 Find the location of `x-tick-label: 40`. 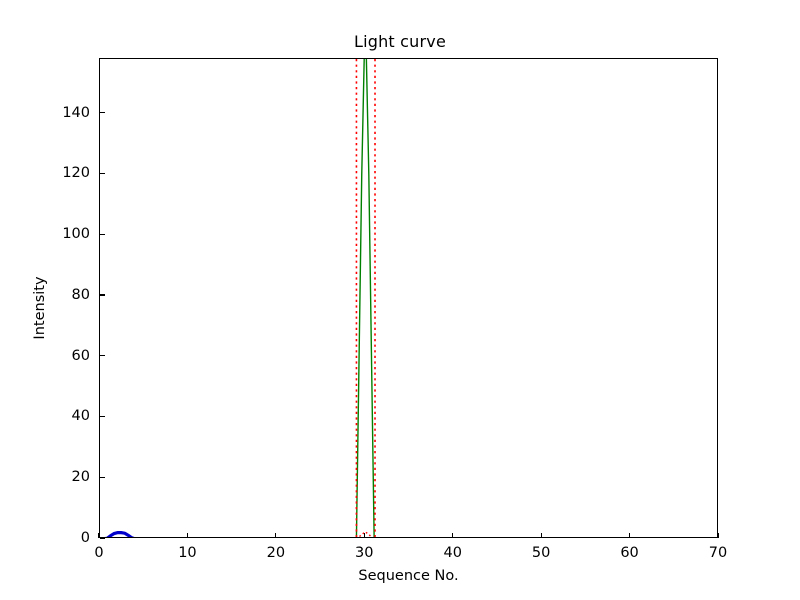

x-tick-label: 40 is located at coordinates (452, 553).